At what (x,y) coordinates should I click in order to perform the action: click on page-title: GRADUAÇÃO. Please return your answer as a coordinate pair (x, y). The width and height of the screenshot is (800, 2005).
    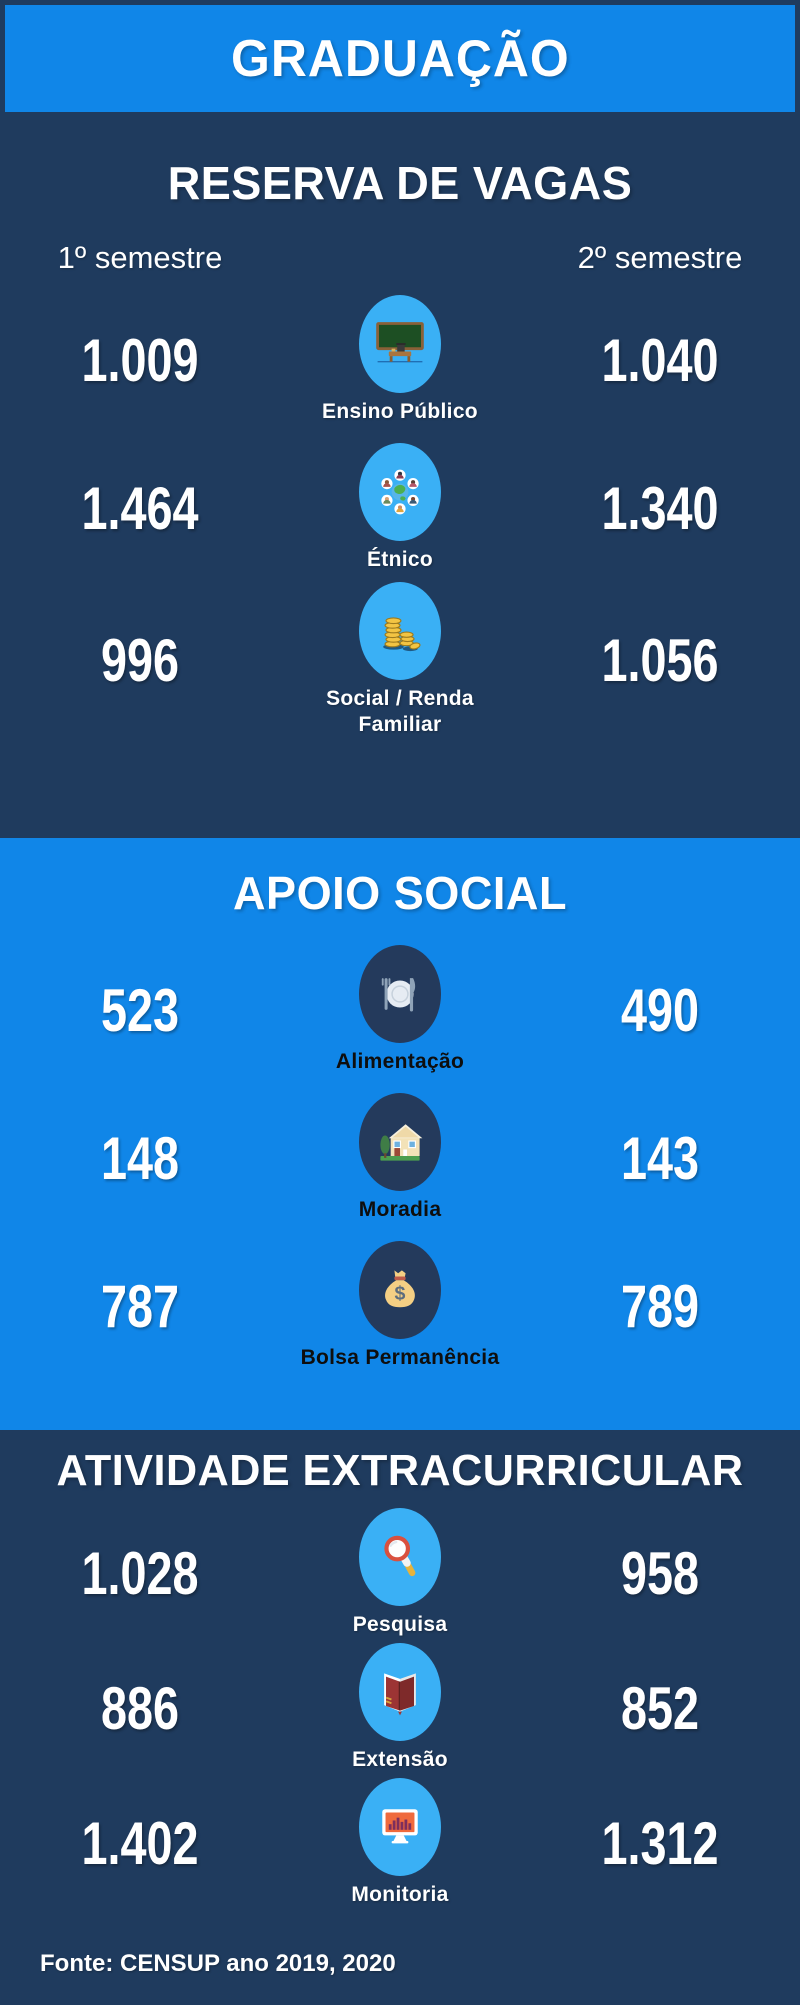
    Looking at the image, I should click on (400, 58).